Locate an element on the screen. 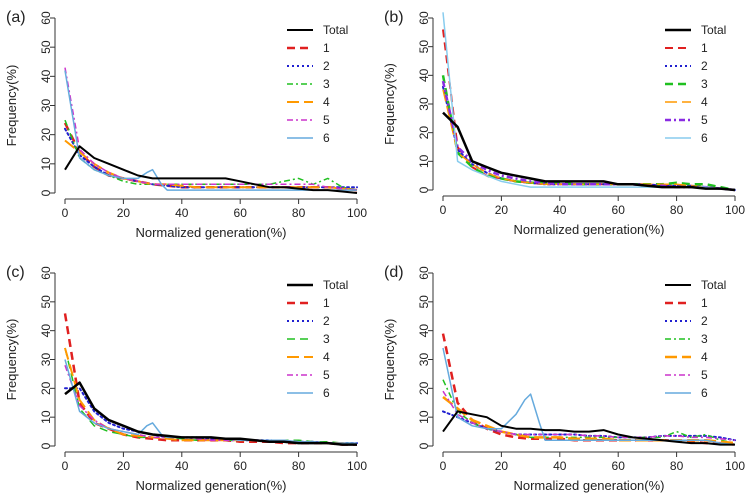 The image size is (754, 503). panel-label: (a) is located at coordinates (16, 17).